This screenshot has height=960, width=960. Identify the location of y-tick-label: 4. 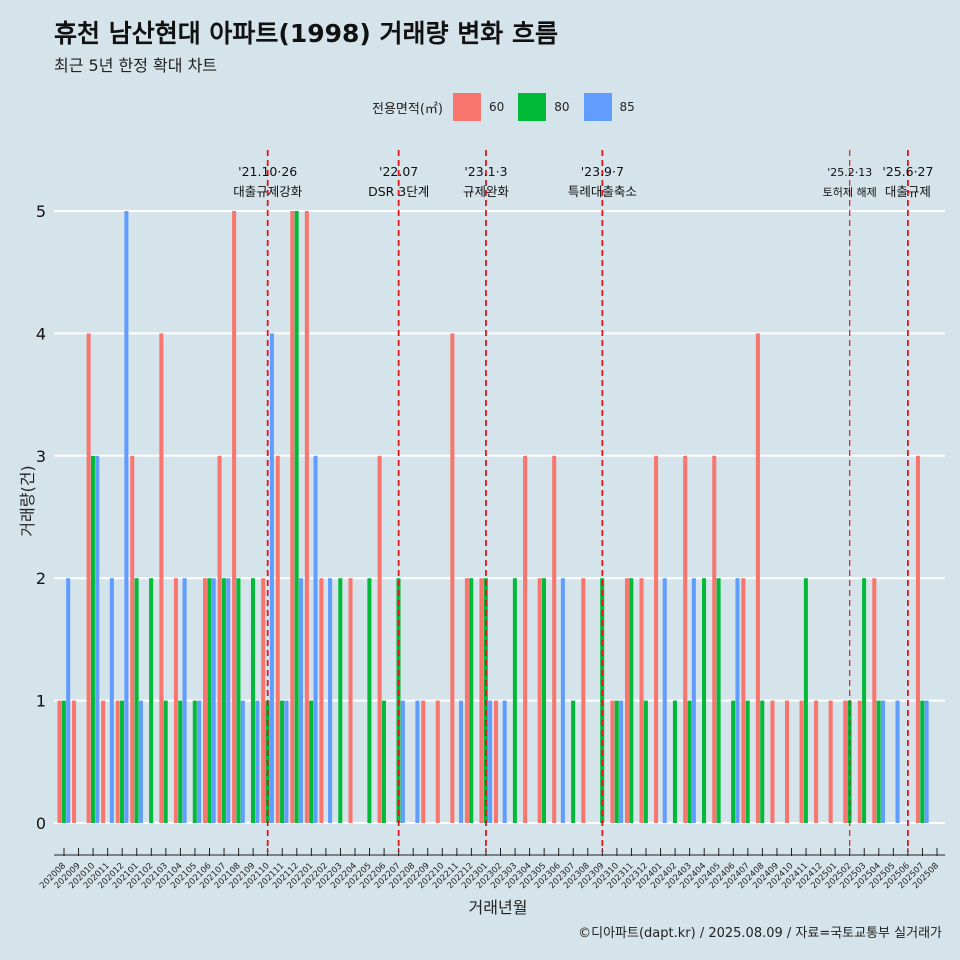
(41, 333).